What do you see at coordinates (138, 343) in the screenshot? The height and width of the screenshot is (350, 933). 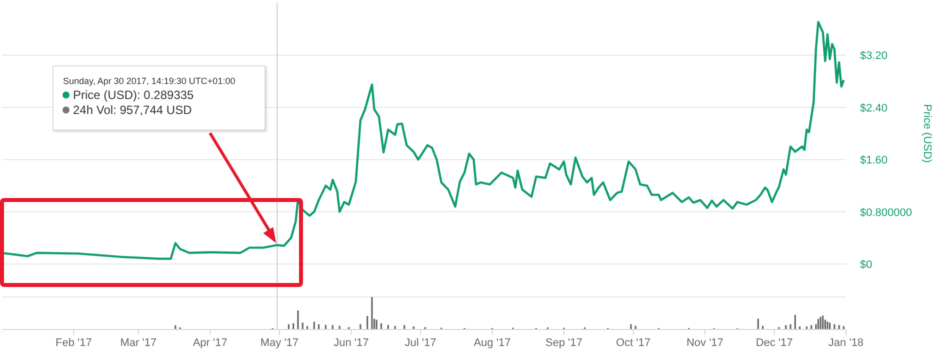 I see `x-tick-label: Mar '17` at bounding box center [138, 343].